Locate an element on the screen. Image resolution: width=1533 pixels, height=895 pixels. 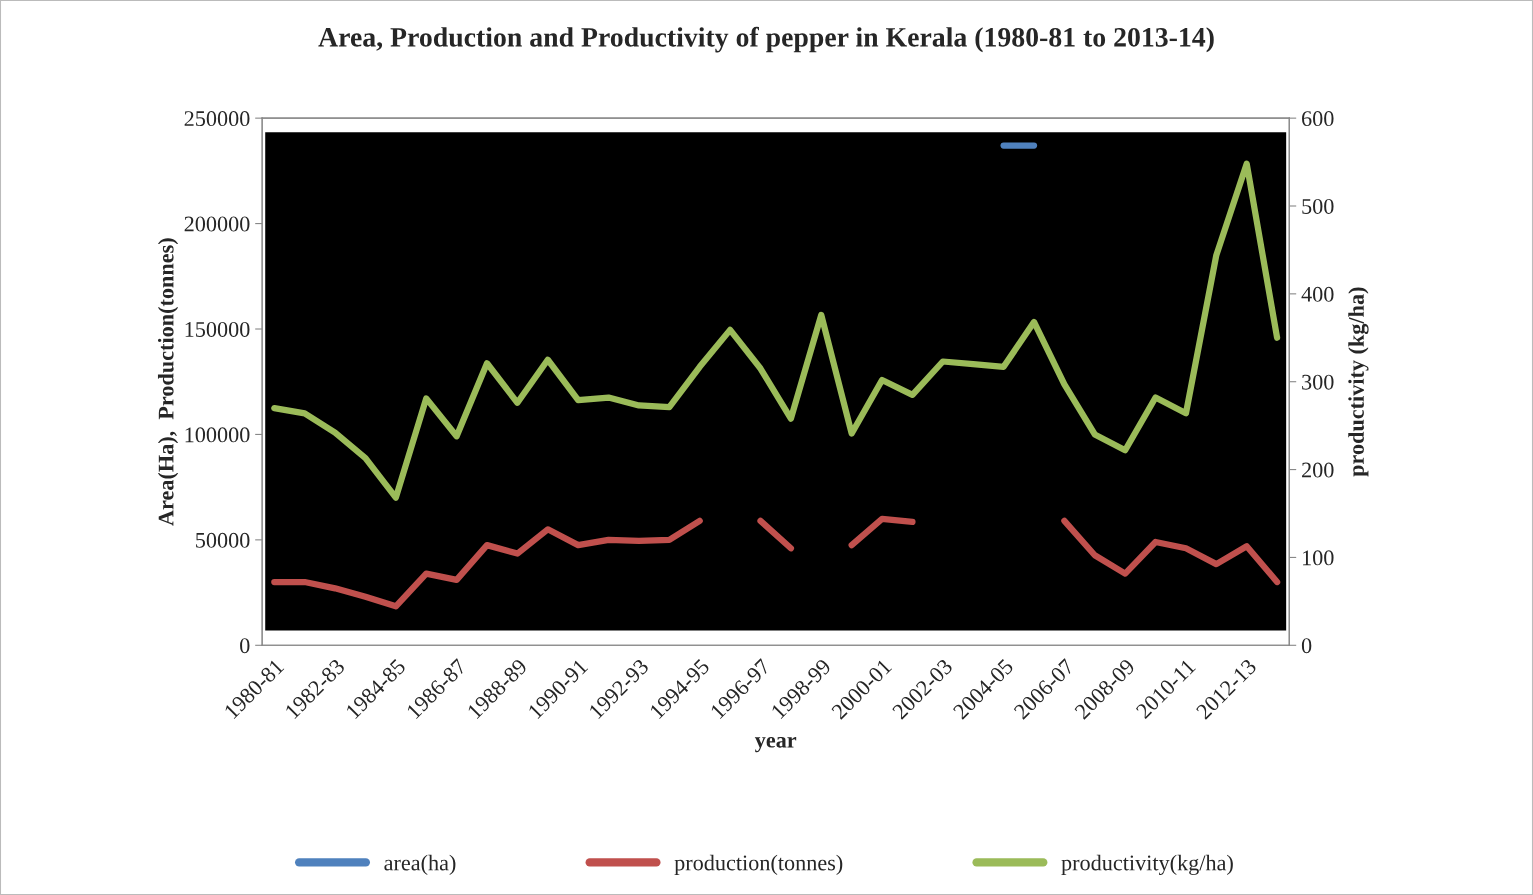
y2-tick-label: 300 is located at coordinates (1318, 382).